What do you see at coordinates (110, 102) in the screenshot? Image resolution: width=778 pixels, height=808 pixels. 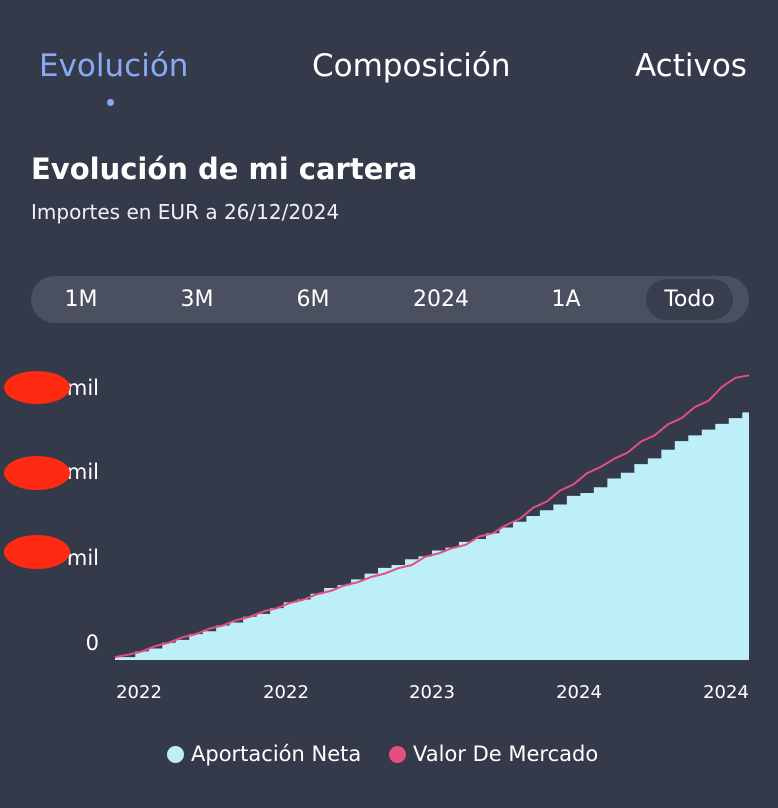 I see `active-tab-indicator` at bounding box center [110, 102].